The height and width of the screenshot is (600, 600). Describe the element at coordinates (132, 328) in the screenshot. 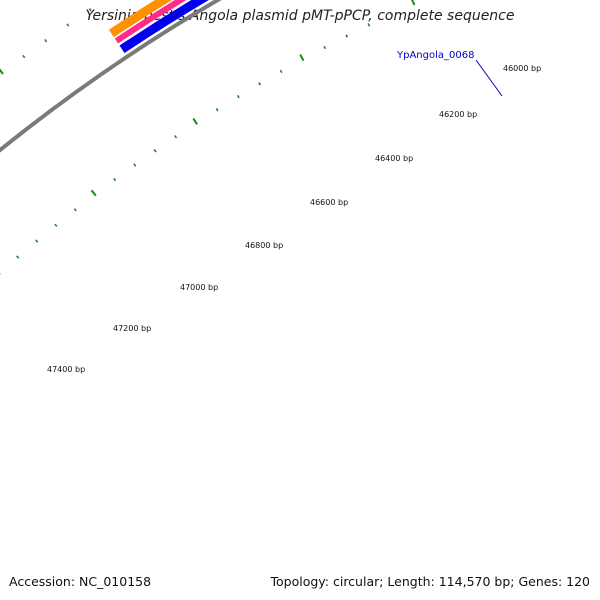

I see `tick-label: 47200 bp` at that location.